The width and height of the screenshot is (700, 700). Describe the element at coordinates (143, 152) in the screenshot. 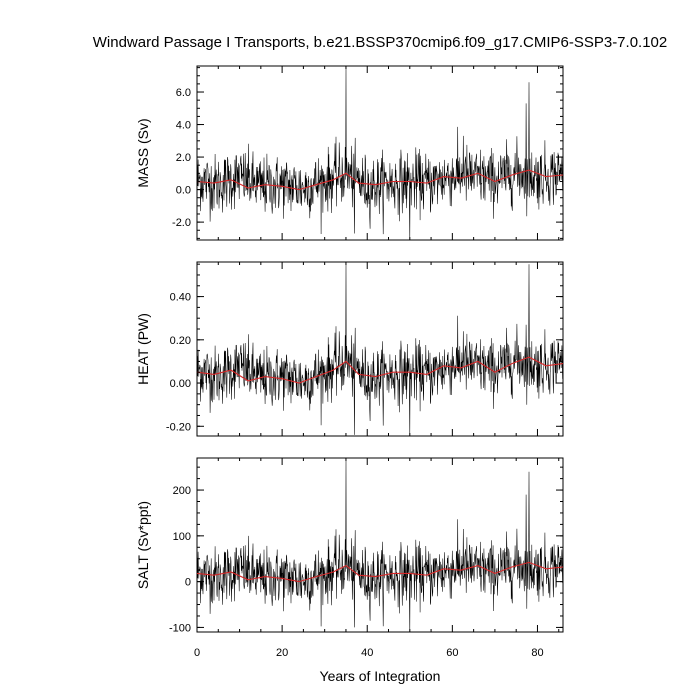

I see `y-axis-label: MASS (Sv)` at that location.